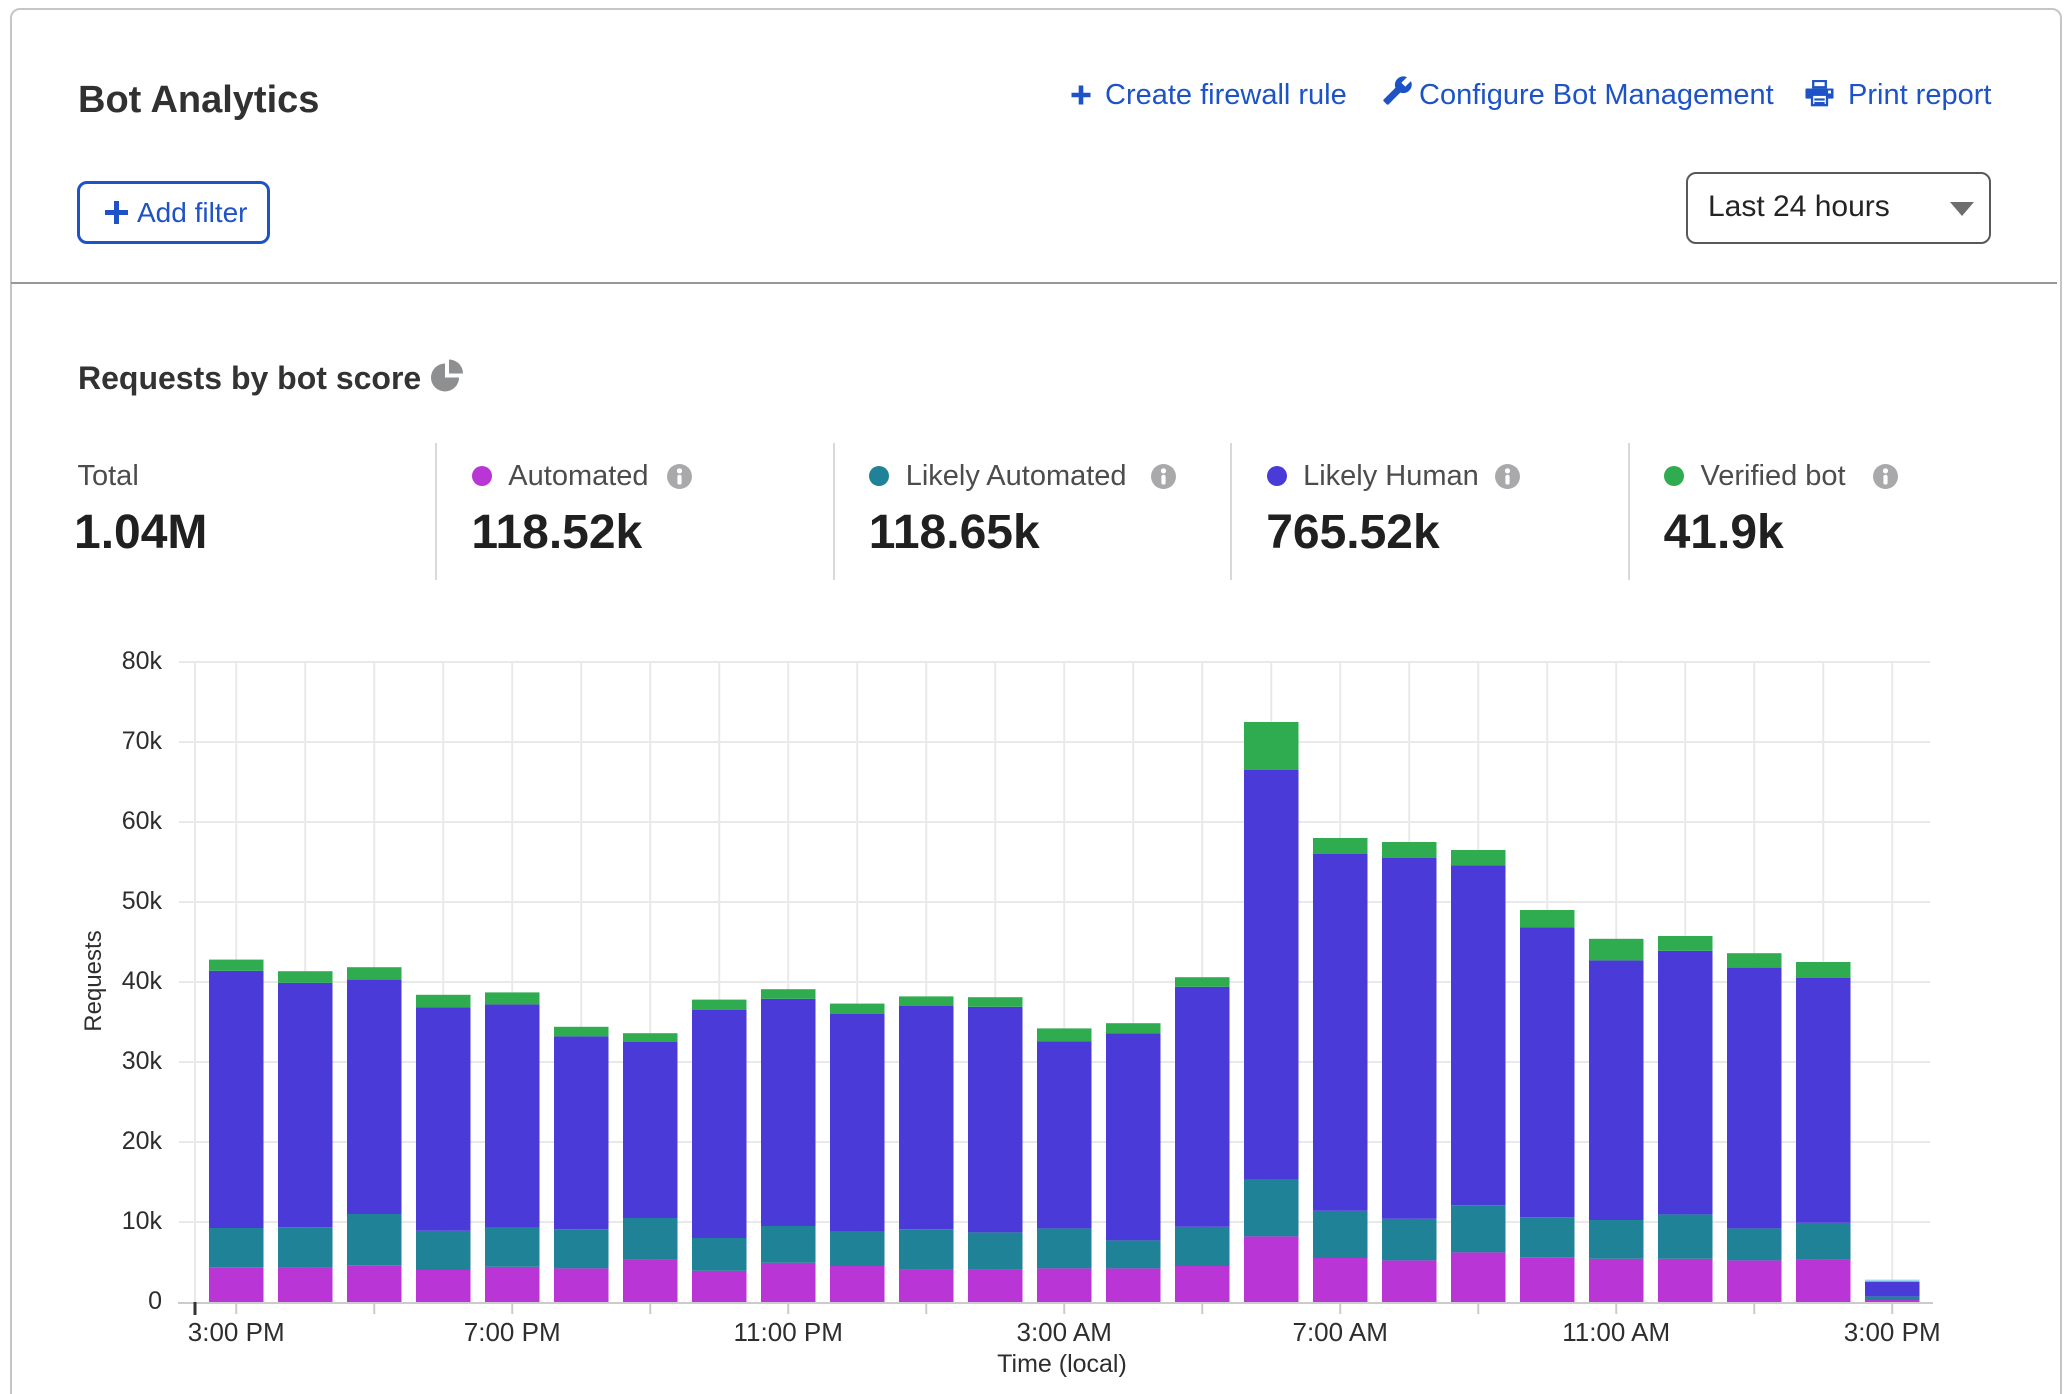 The image size is (2070, 1394). I want to click on svg-text: 60k, so click(142, 821).